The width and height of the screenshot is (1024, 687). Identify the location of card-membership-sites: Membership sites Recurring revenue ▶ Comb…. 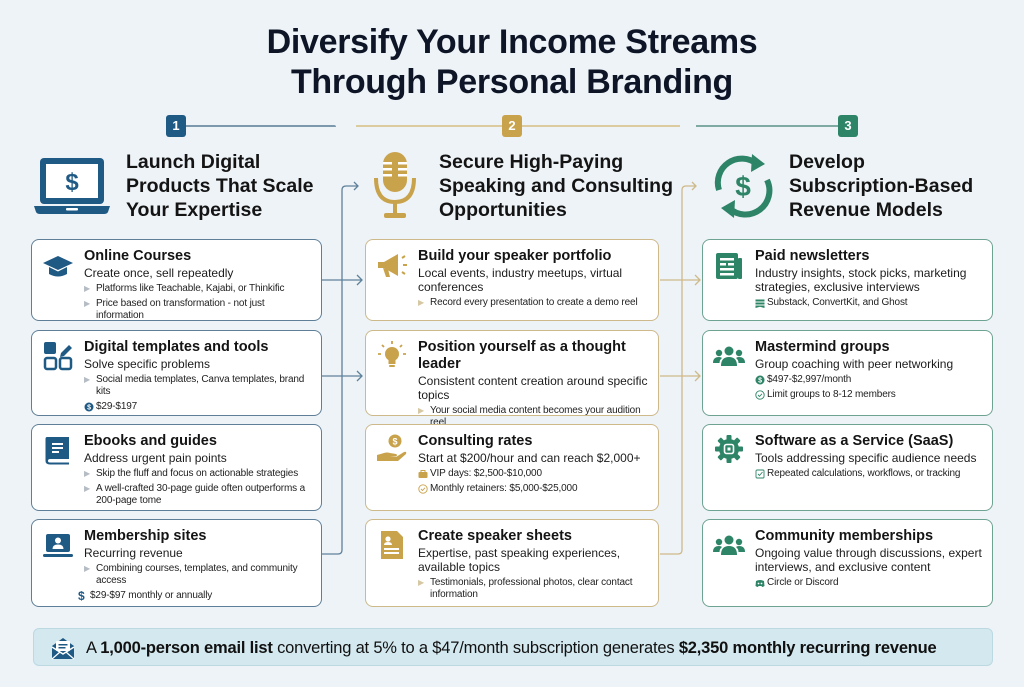
(176, 563).